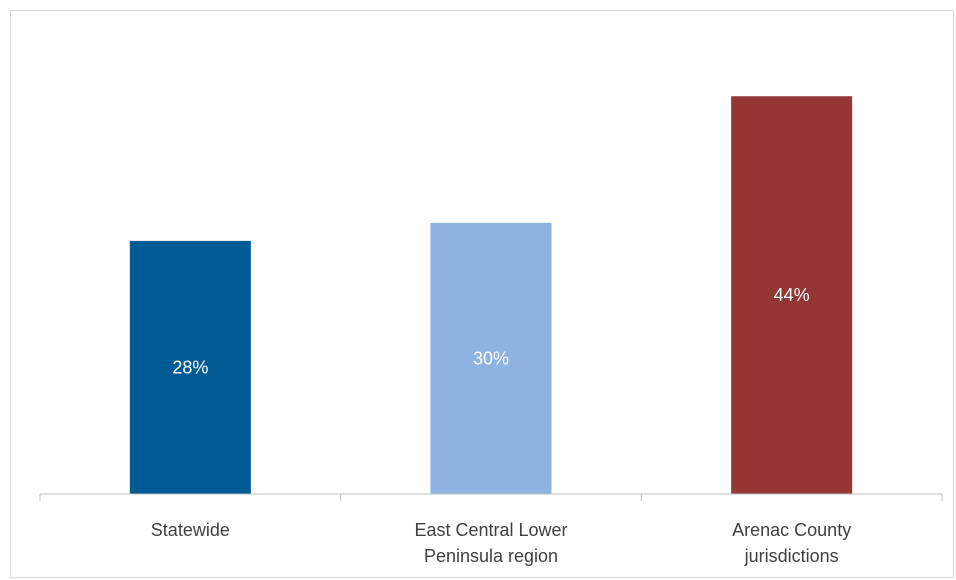 The height and width of the screenshot is (580, 956). Describe the element at coordinates (491, 556) in the screenshot. I see `x-tick-label: Peninsula region` at that location.